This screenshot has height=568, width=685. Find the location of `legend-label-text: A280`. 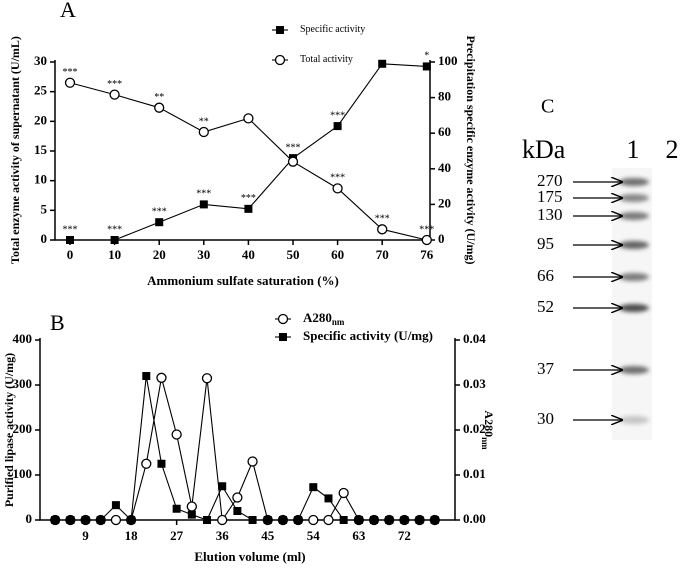

legend-label-text: A280 is located at coordinates (317, 317).